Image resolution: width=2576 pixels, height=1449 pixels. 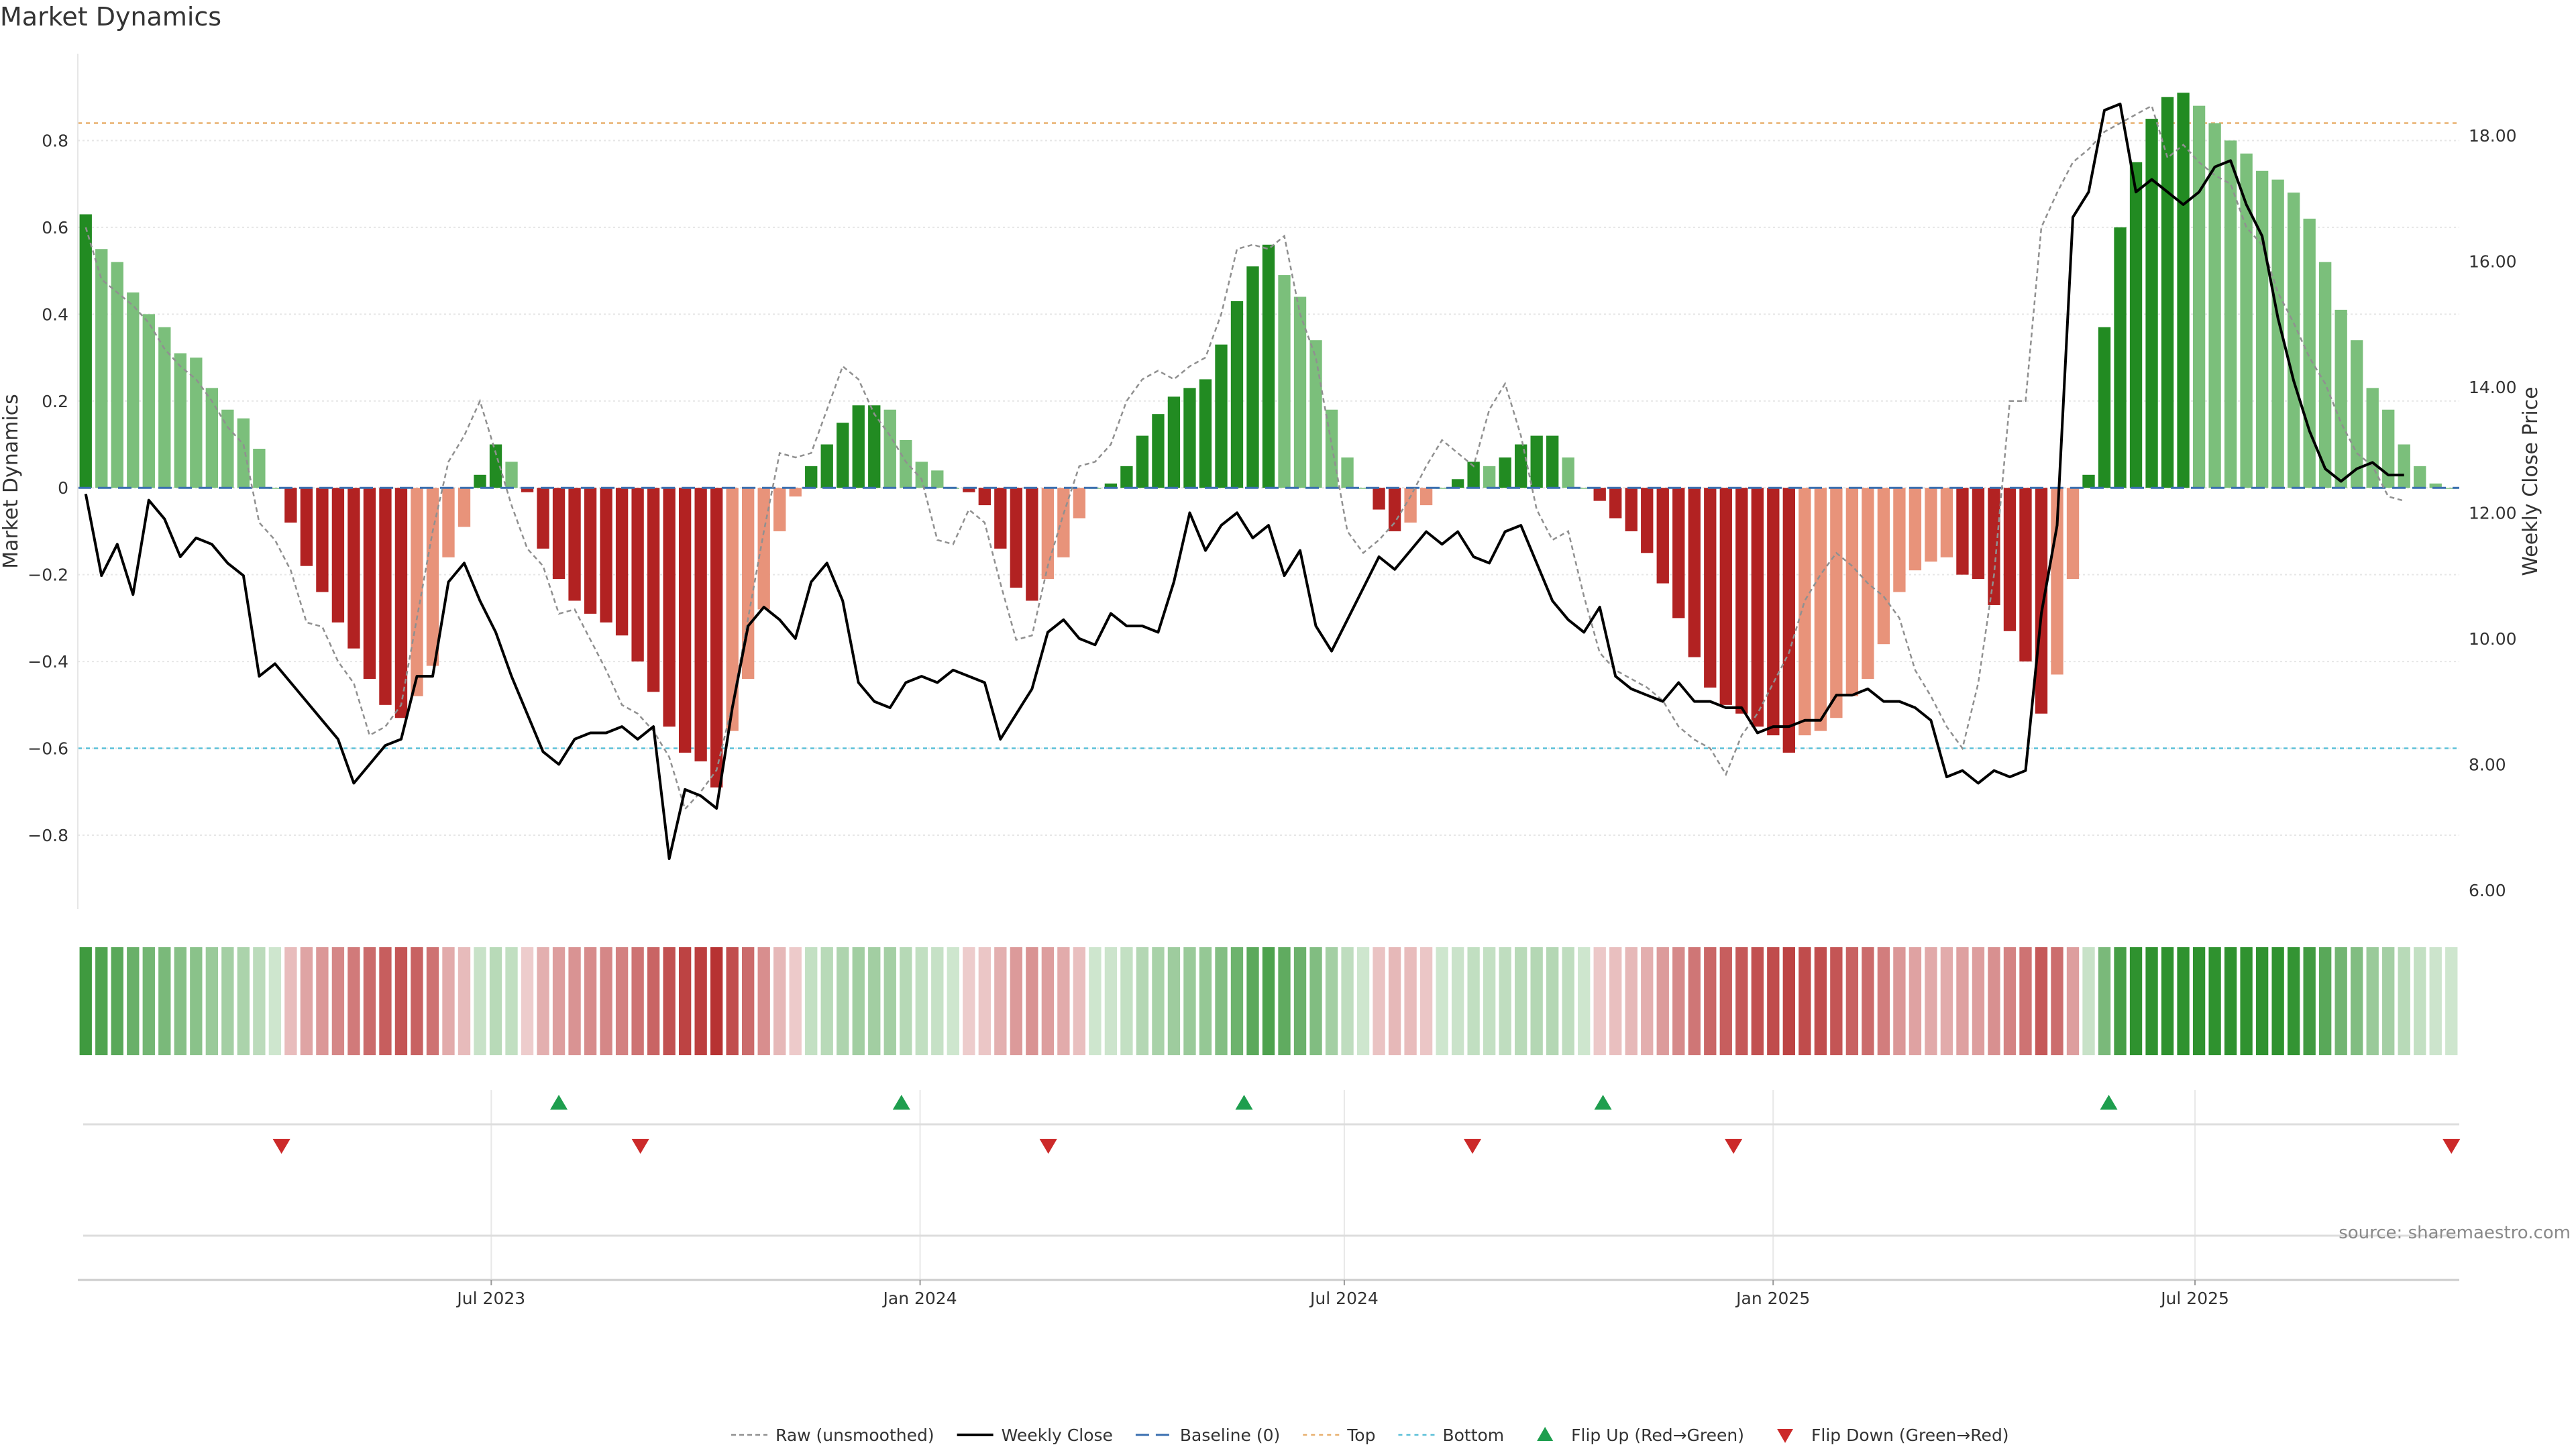 What do you see at coordinates (1207, 1435) in the screenshot?
I see `legend-item-baseline: Baseline (0)` at bounding box center [1207, 1435].